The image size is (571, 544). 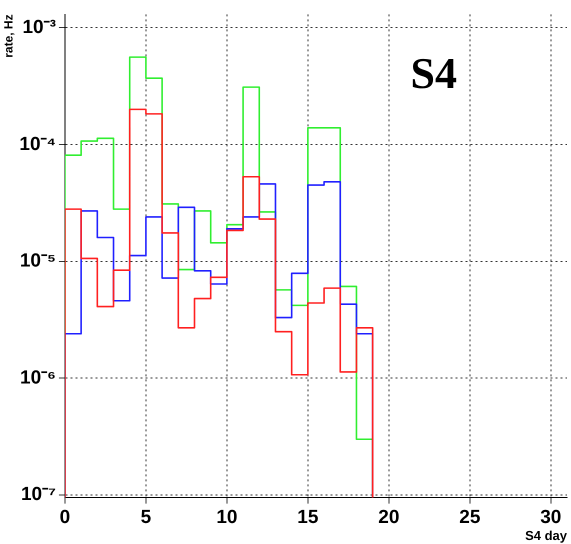 I want to click on x-tick-label: 25, so click(x=470, y=517).